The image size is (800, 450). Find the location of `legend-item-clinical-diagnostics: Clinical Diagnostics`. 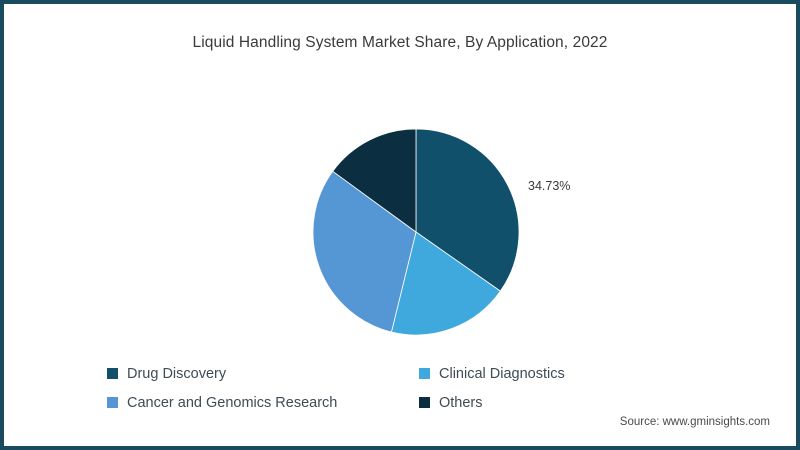

legend-item-clinical-diagnostics: Clinical Diagnostics is located at coordinates (513, 374).